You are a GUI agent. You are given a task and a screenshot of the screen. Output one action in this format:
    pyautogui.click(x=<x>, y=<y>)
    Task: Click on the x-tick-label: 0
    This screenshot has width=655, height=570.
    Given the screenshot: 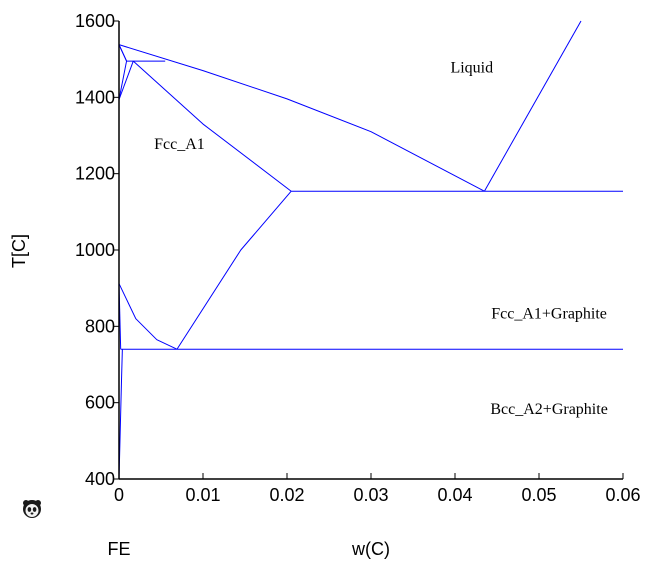 What is the action you would take?
    pyautogui.click(x=119, y=495)
    